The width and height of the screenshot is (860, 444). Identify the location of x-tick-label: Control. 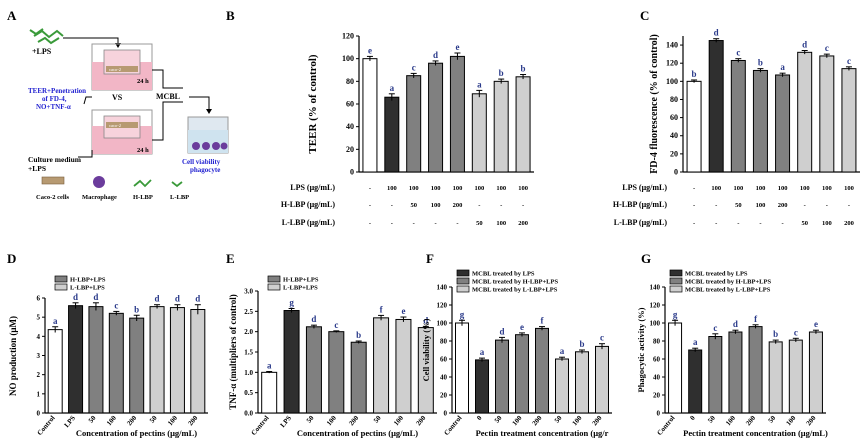
(666, 425).